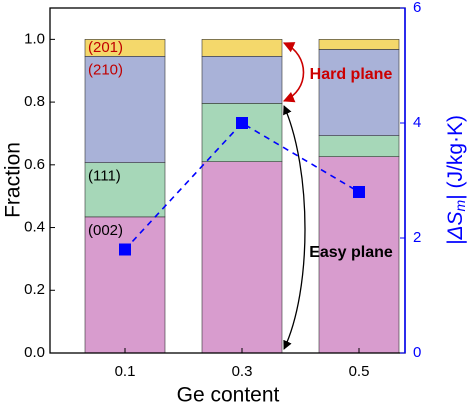  What do you see at coordinates (105, 47) in the screenshot?
I see `segment-label: (201)` at bounding box center [105, 47].